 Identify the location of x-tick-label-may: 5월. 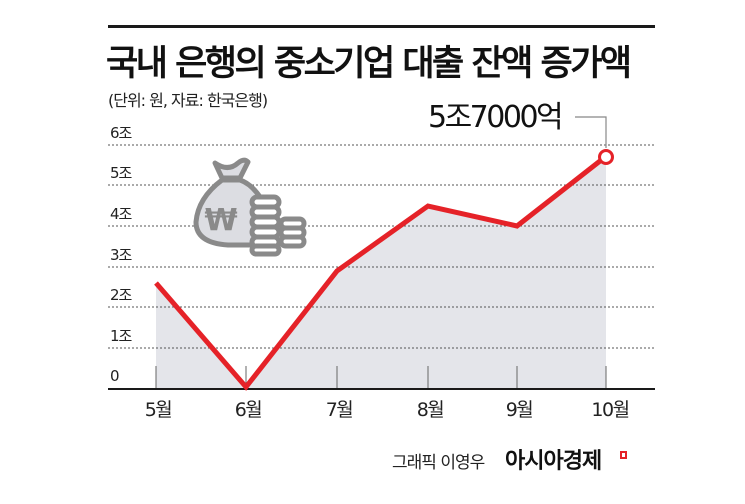
(158, 410).